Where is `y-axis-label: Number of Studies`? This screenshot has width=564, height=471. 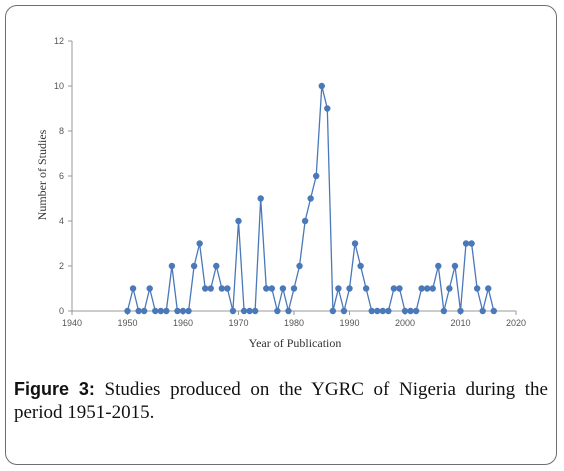
y-axis-label: Number of Studies is located at coordinates (42, 174).